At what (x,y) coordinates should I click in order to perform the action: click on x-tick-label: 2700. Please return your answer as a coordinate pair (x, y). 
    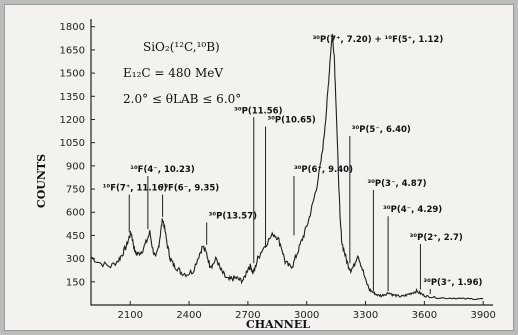
    Looking at the image, I should click on (247, 315).